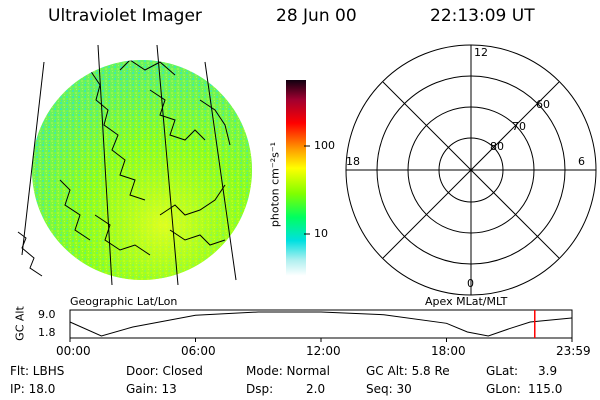 The image size is (600, 400). What do you see at coordinates (321, 233) in the screenshot?
I see `colorbar-tick-10: 10` at bounding box center [321, 233].